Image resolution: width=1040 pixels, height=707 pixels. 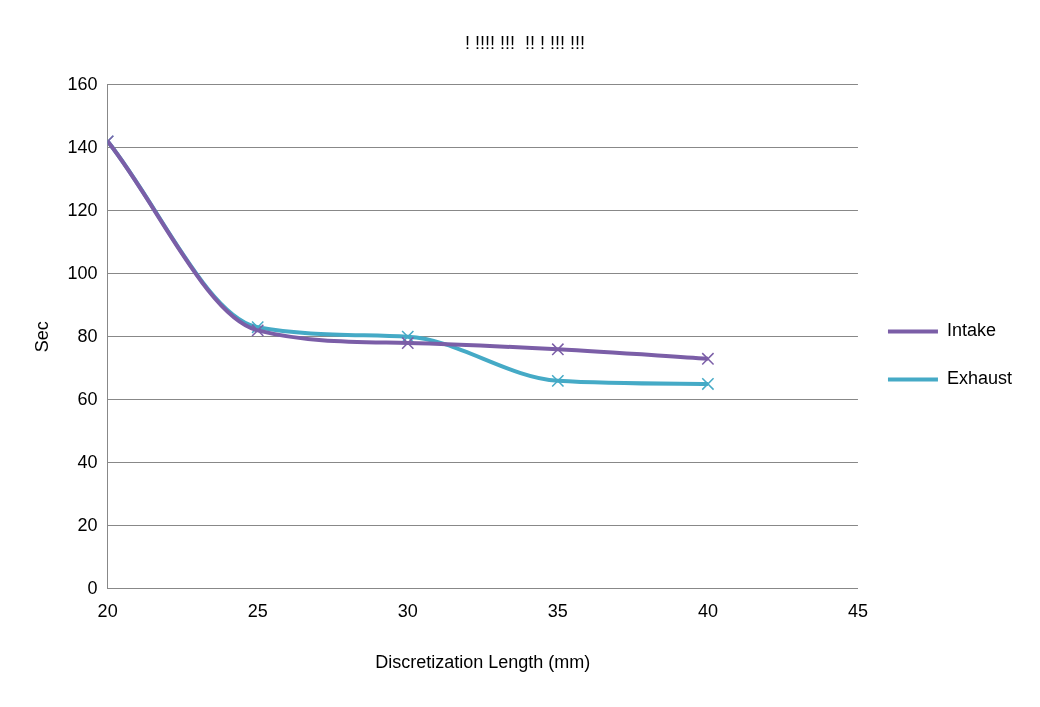 What do you see at coordinates (557, 610) in the screenshot?
I see `x-tick-label: 35` at bounding box center [557, 610].